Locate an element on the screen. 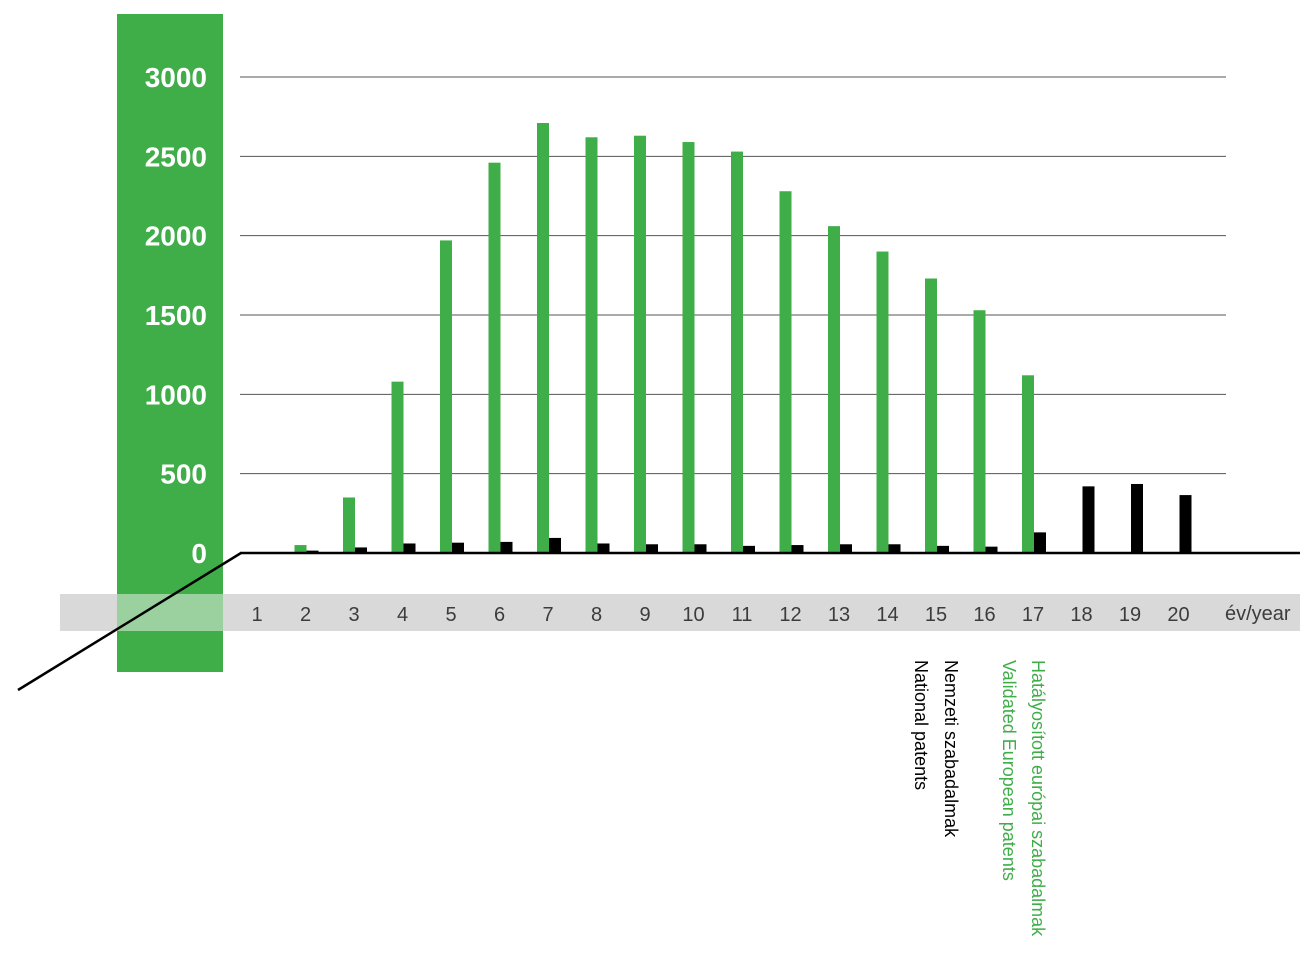 This screenshot has width=1300, height=963. x-tick-label: 3 is located at coordinates (353, 615).